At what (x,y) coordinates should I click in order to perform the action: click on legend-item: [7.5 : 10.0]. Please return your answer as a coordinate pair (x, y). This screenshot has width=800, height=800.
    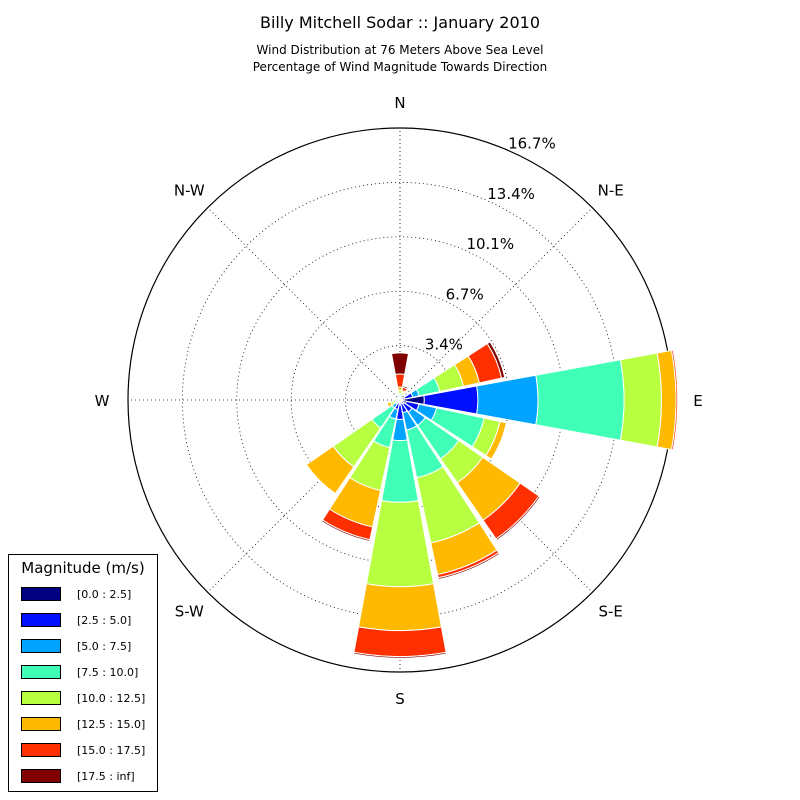
    Looking at the image, I should click on (86, 673).